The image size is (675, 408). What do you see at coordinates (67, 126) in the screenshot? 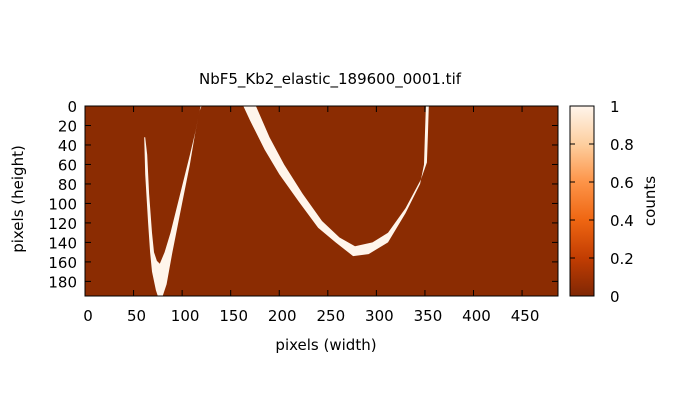
I see `y-tick-label: 20` at bounding box center [67, 126].